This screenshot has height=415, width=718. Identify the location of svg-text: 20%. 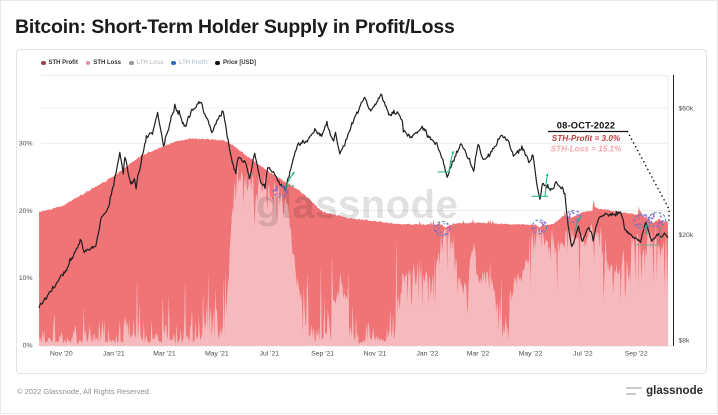
(26, 211).